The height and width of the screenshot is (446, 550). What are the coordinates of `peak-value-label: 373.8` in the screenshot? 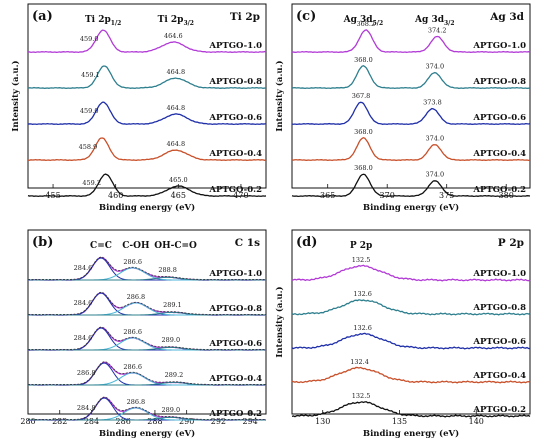 It's located at (432, 103).